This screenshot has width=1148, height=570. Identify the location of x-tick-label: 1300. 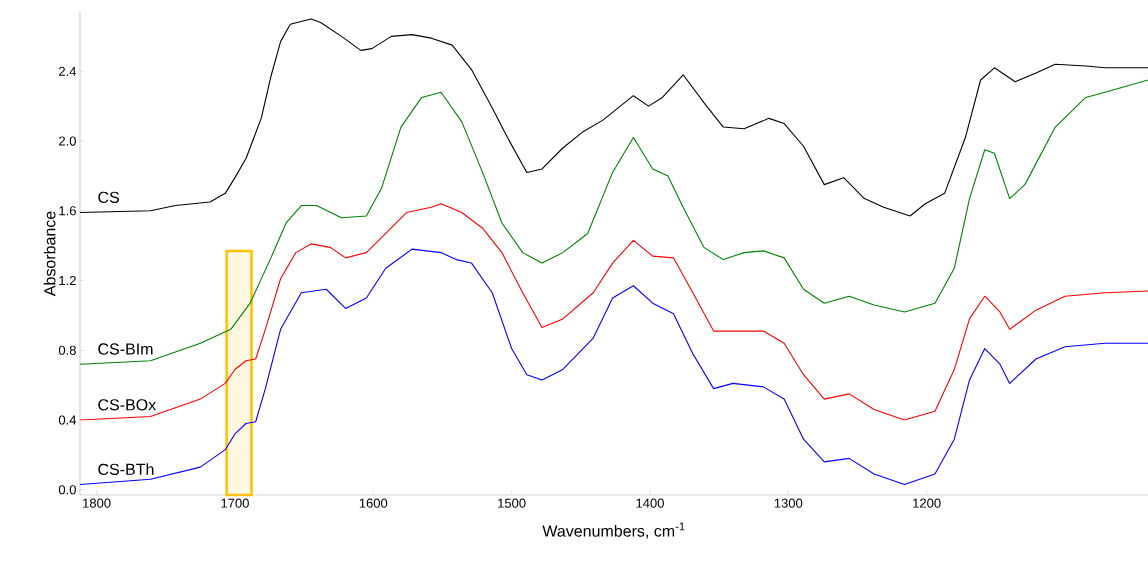
(788, 503).